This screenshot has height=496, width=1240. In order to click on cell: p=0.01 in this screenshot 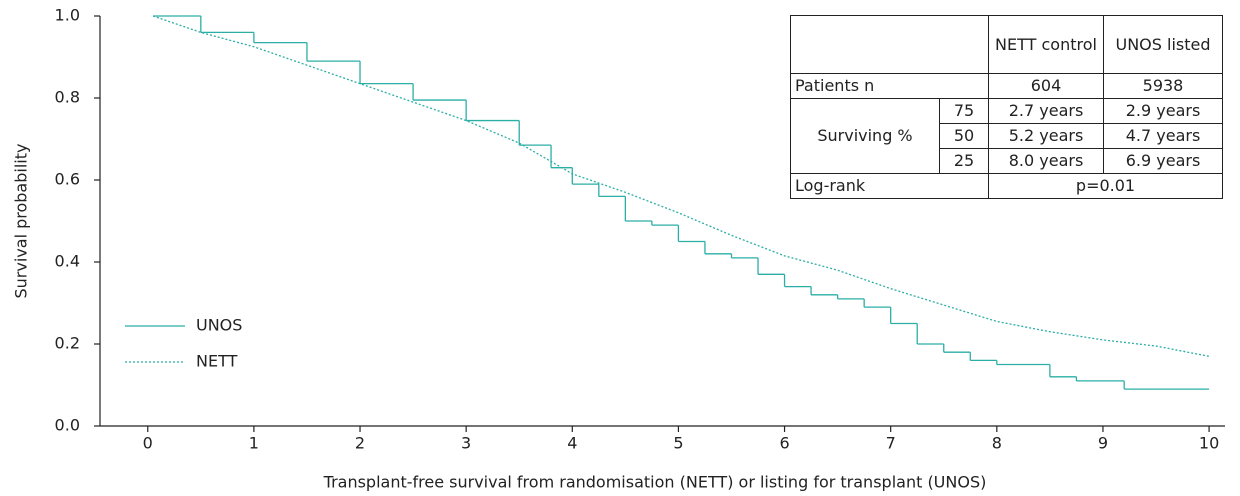, I will do `click(1105, 186)`.